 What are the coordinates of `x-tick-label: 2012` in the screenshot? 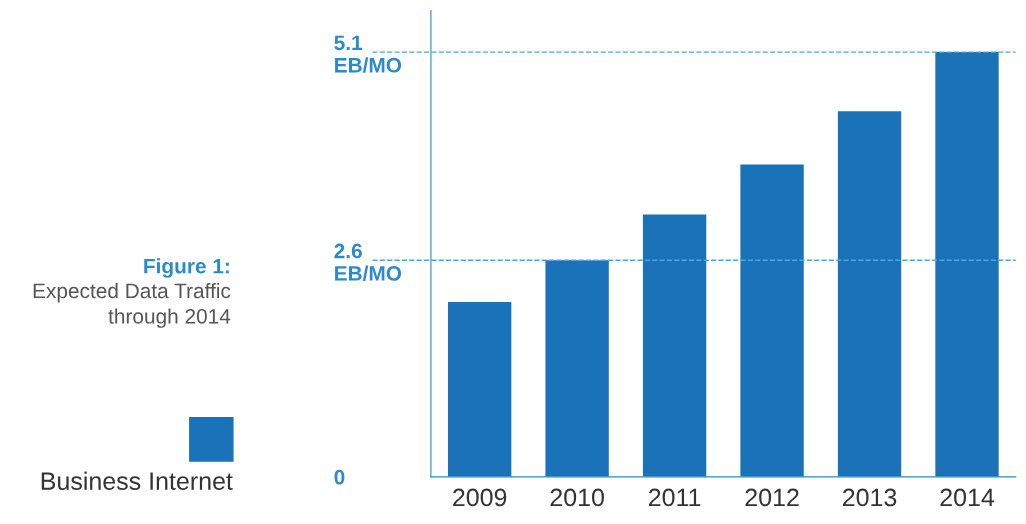 It's located at (772, 497).